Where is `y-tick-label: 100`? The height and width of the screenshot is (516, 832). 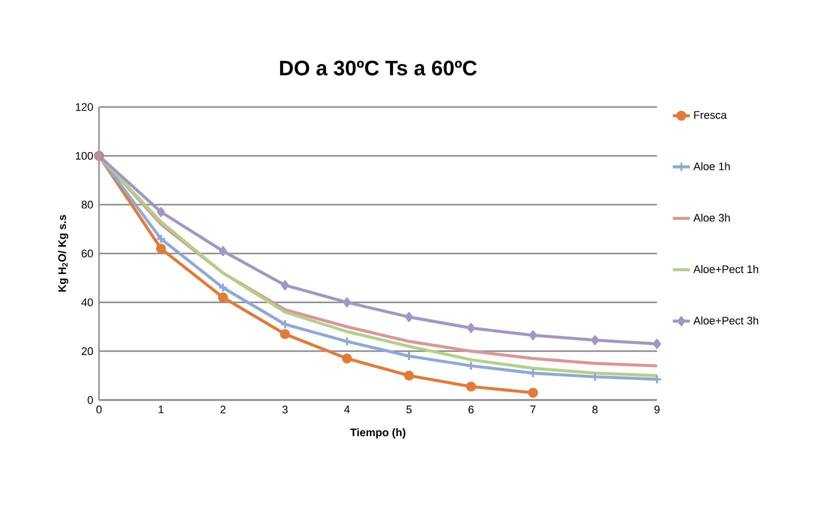
y-tick-label: 100 is located at coordinates (84, 156).